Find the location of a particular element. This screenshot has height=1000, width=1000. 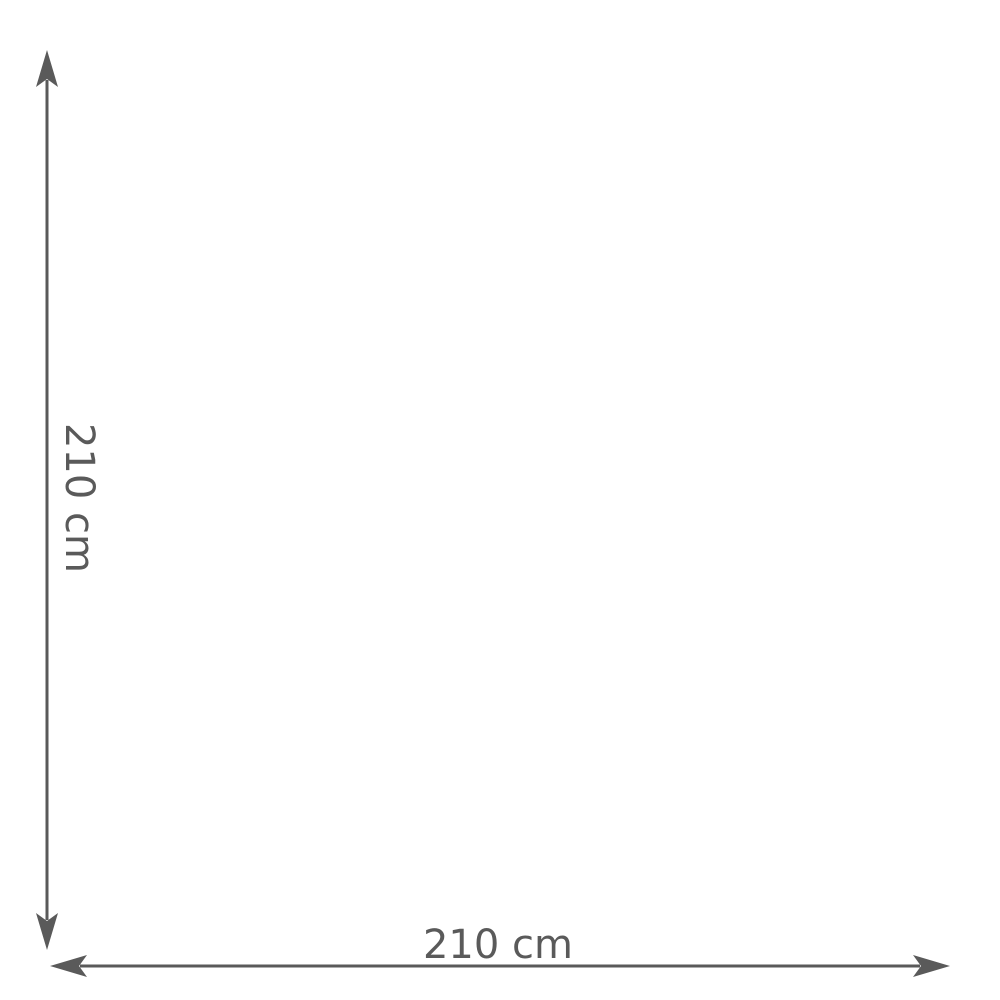

width-dimension-label: 210 cm is located at coordinates (498, 945).